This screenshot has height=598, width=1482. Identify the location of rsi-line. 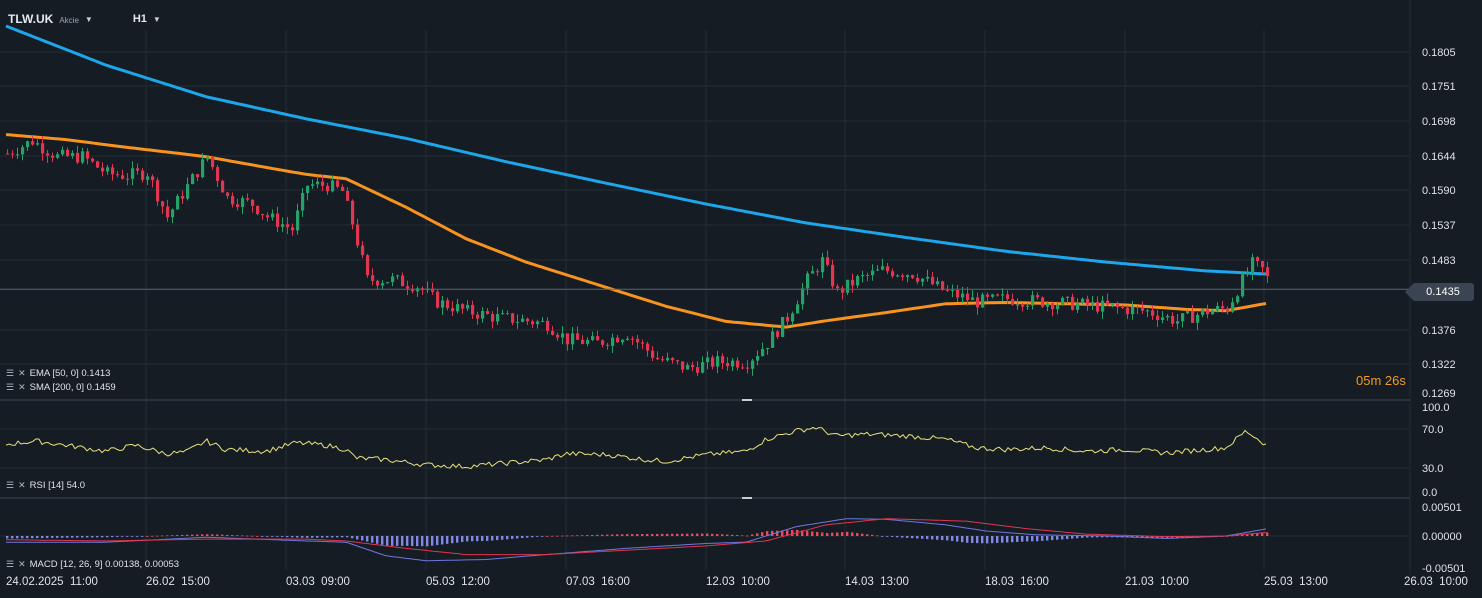
(636, 448).